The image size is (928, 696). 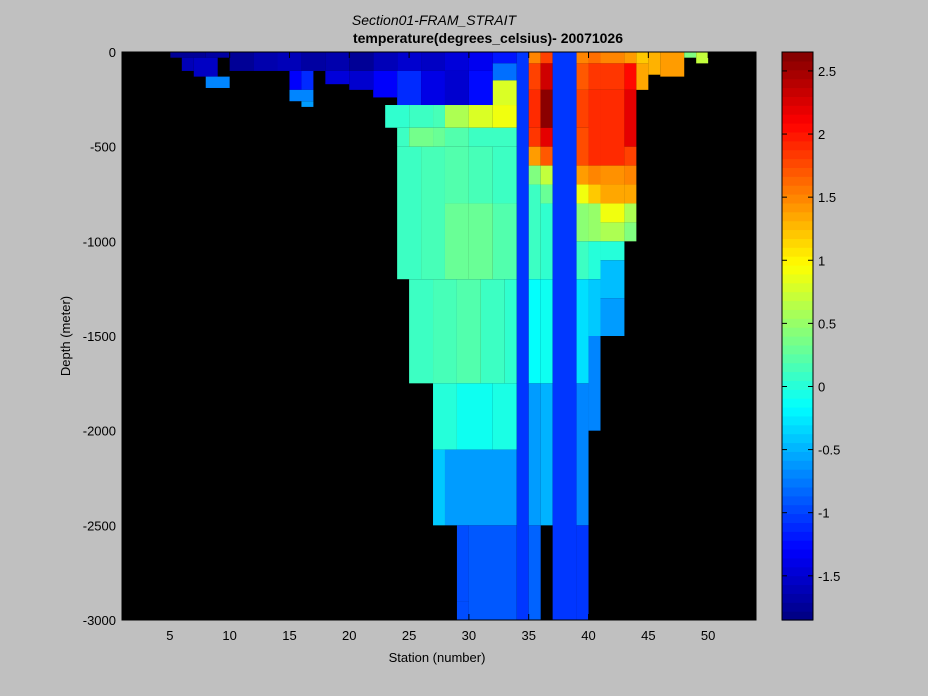 I want to click on colorbar-ticks: 2.5 2 1.5 1 0.5 0 -0.5 -1 -1.5, so click(x=811, y=324).